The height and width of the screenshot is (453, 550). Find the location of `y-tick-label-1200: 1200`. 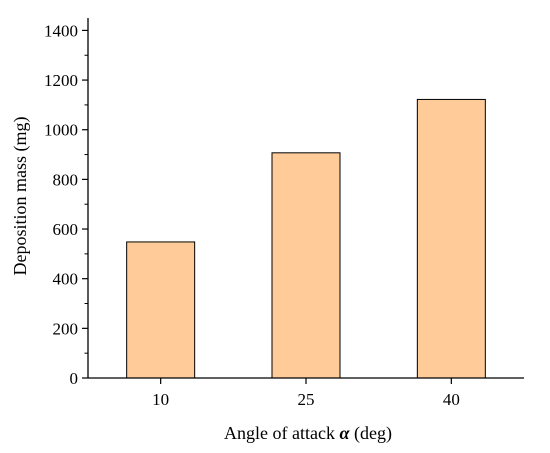

y-tick-label-1200: 1200 is located at coordinates (61, 80).